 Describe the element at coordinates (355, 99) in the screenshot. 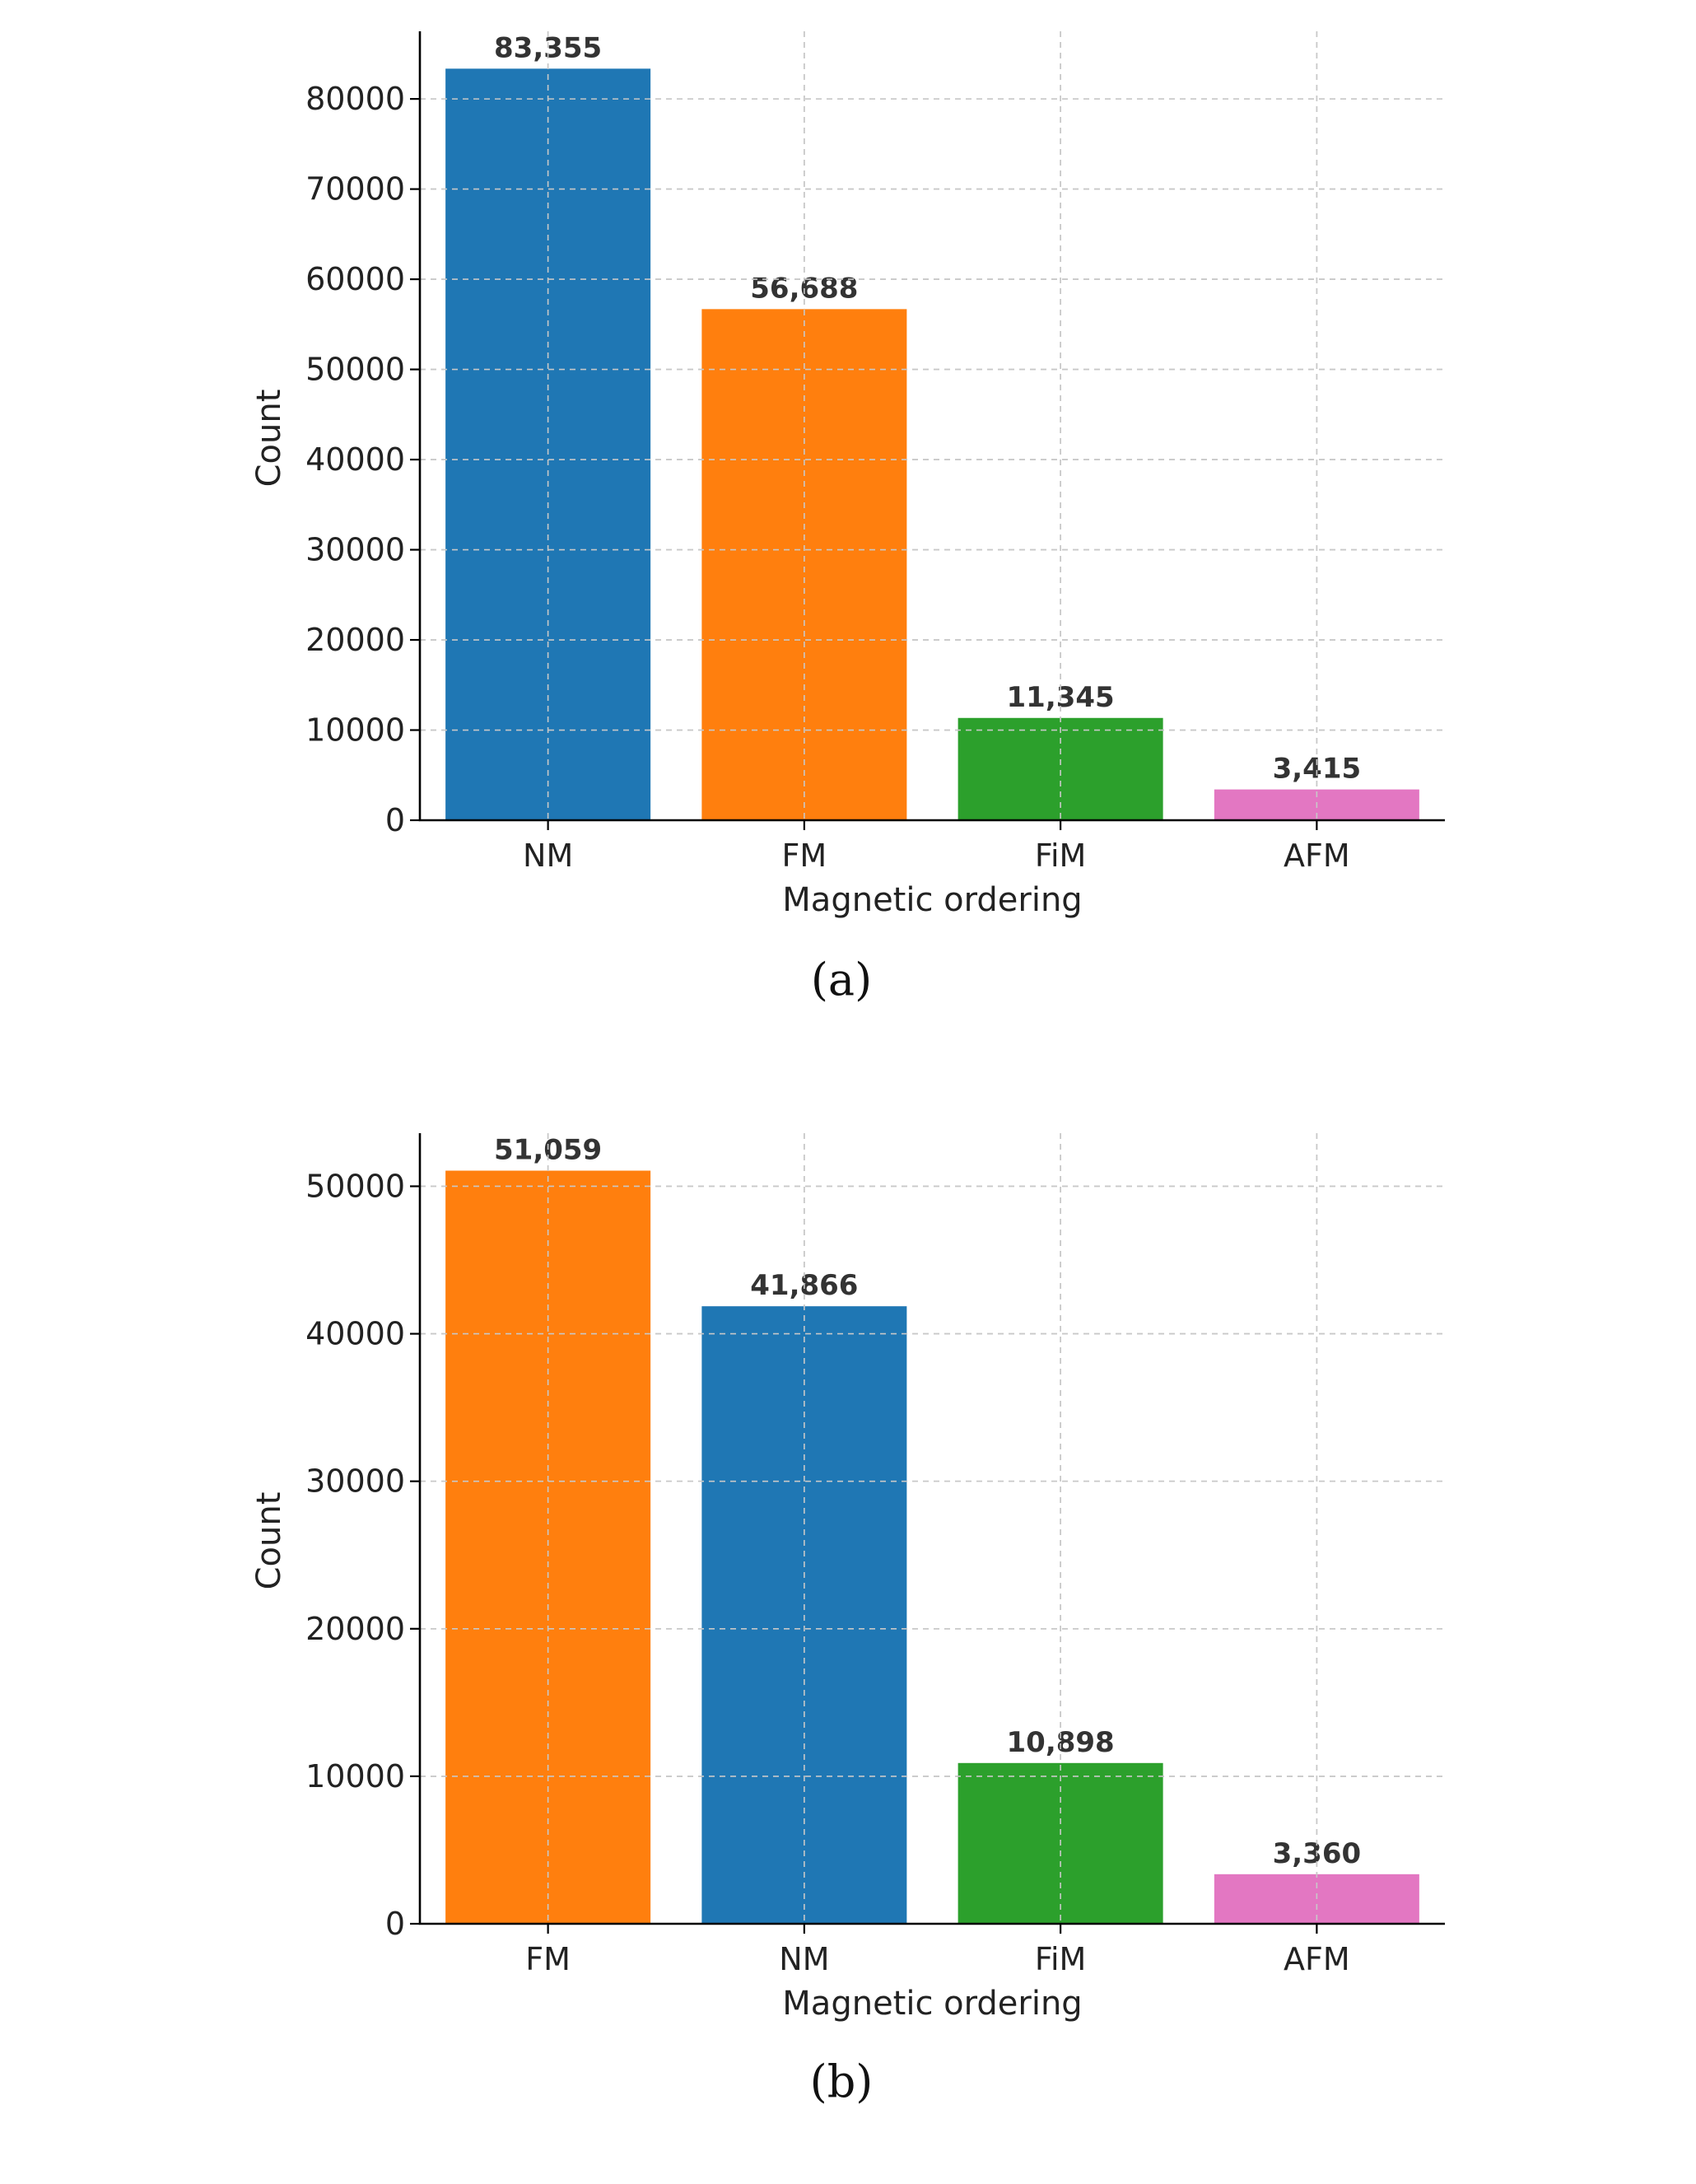

I see `y-tick-label-8: 80000` at that location.